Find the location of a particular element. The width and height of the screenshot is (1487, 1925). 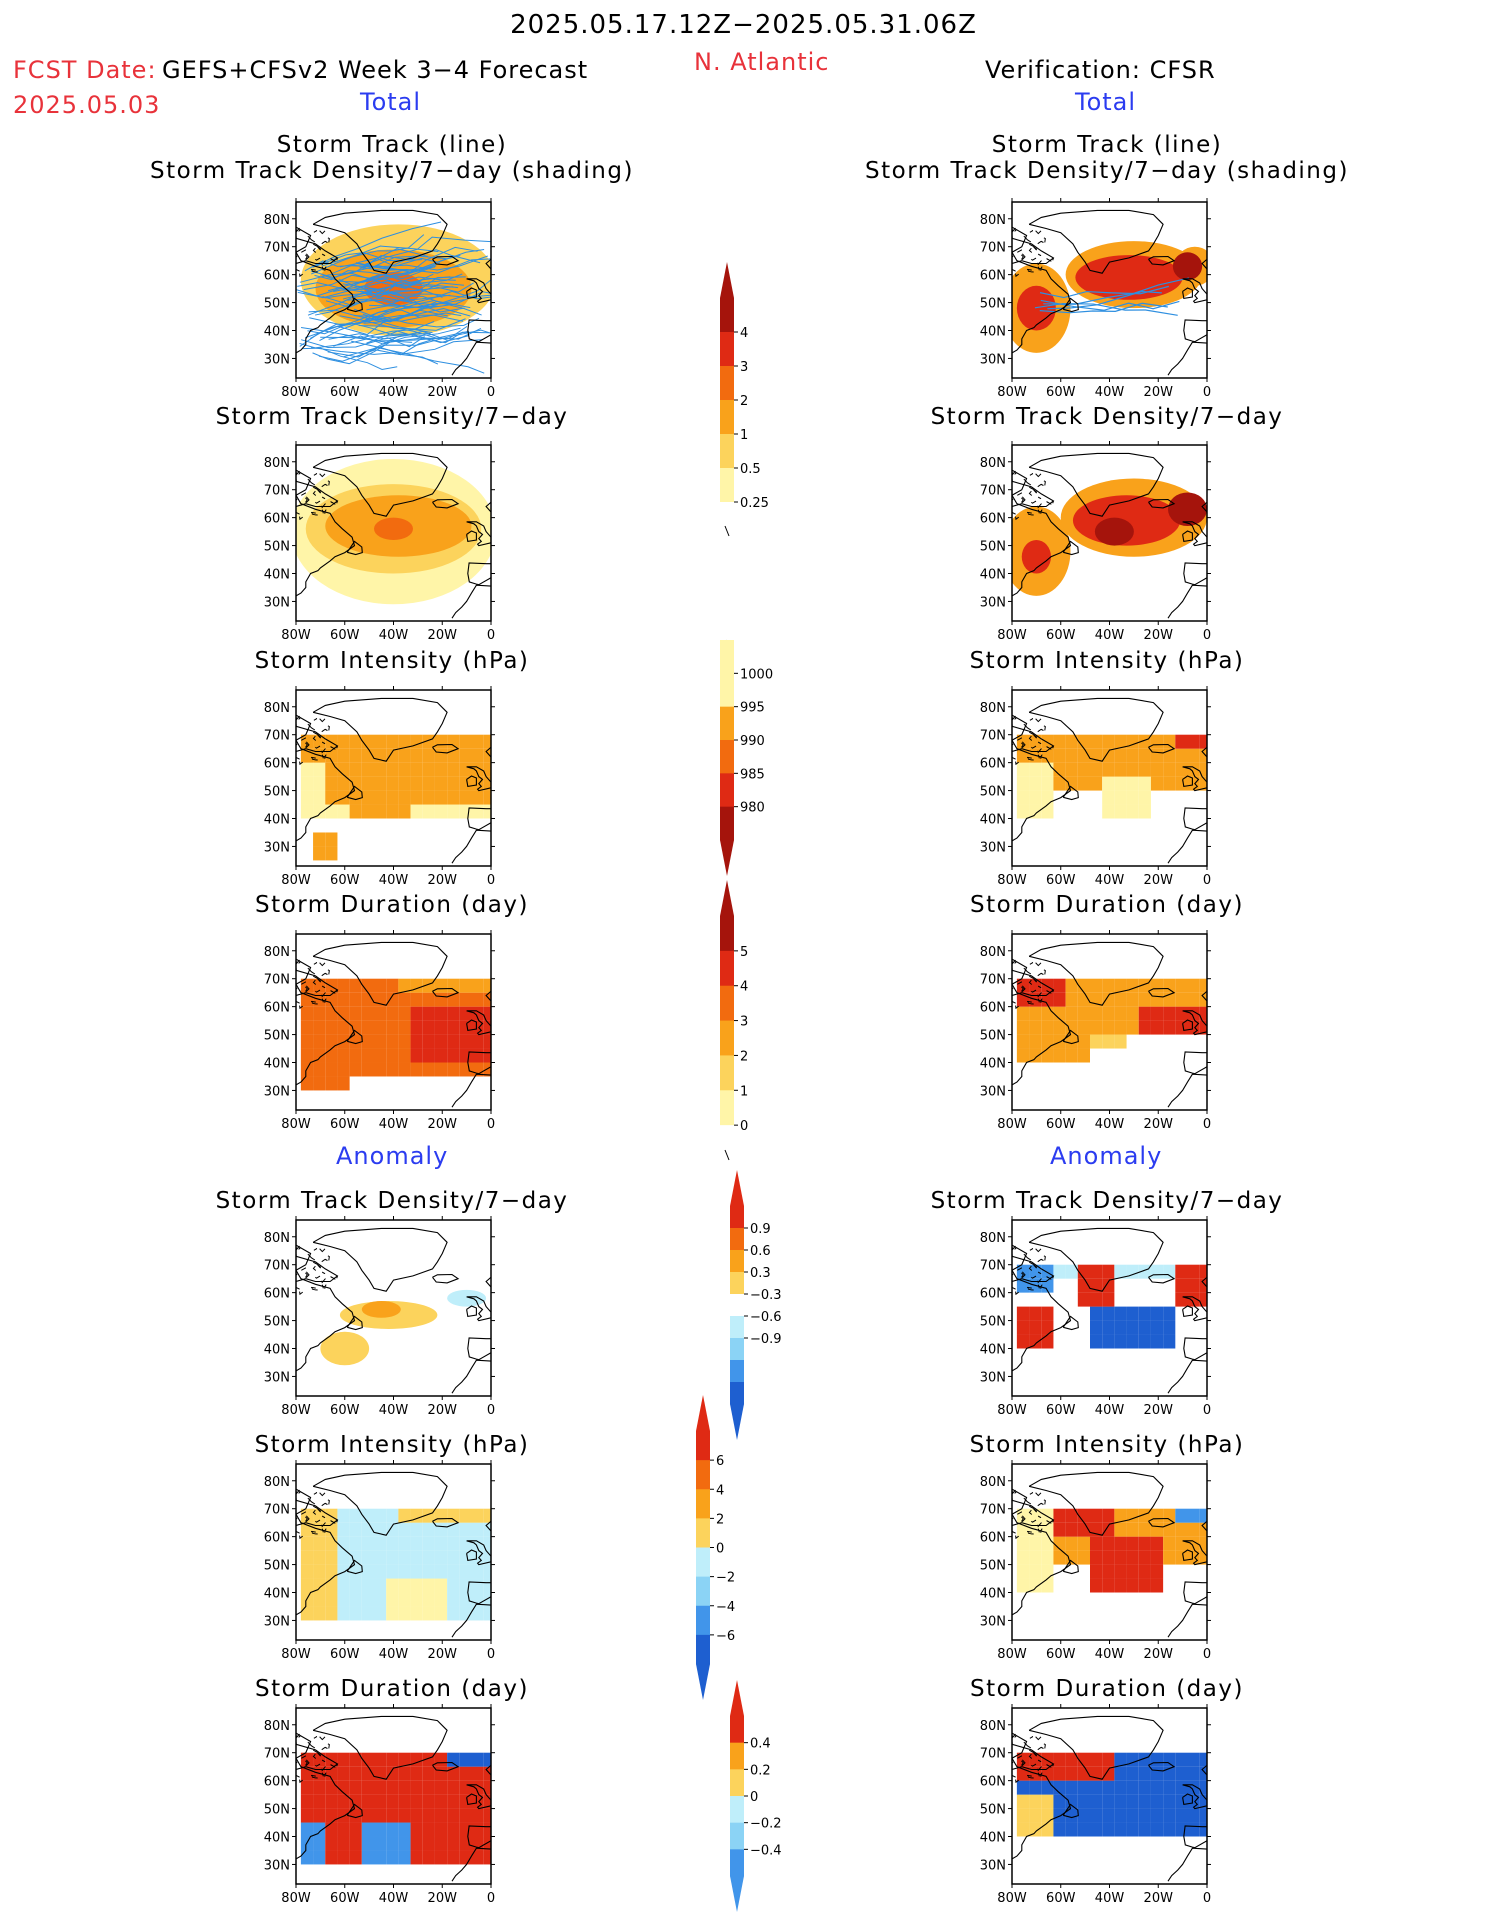

colorbar-tick-label: −4 is located at coordinates (725, 1607).